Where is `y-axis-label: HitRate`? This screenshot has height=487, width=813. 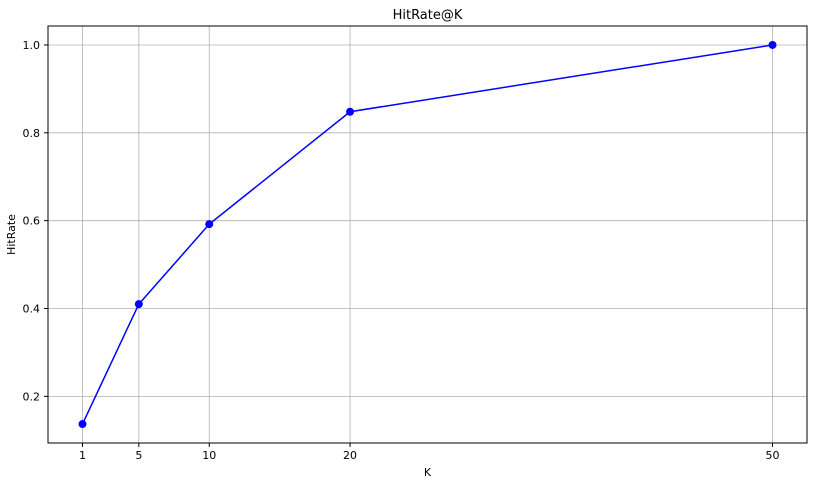 y-axis-label: HitRate is located at coordinates (11, 234).